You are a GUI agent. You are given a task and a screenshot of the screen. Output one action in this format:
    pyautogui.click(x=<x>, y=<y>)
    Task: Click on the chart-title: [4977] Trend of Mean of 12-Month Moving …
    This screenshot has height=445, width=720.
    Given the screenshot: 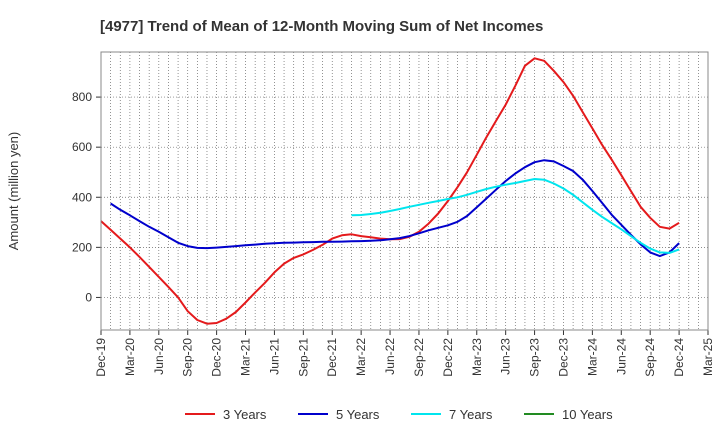 What is the action you would take?
    pyautogui.click(x=321, y=26)
    